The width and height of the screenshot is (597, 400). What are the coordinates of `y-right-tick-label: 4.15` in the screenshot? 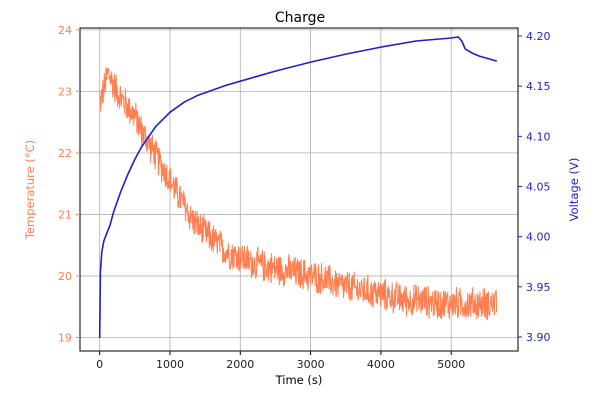 It's located at (538, 86).